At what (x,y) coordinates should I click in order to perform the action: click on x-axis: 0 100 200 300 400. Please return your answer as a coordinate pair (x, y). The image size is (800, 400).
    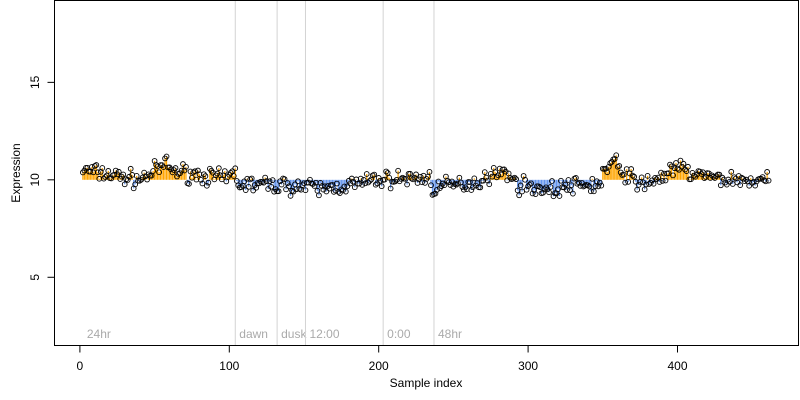
    Looking at the image, I should click on (382, 359).